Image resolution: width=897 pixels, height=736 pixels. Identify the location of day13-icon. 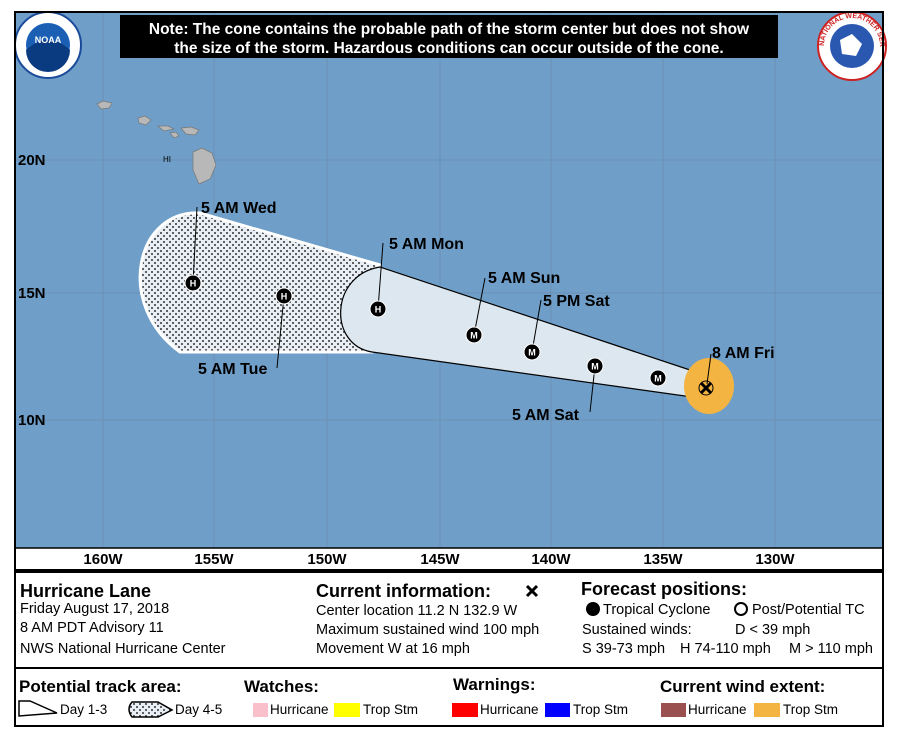
(38, 708).